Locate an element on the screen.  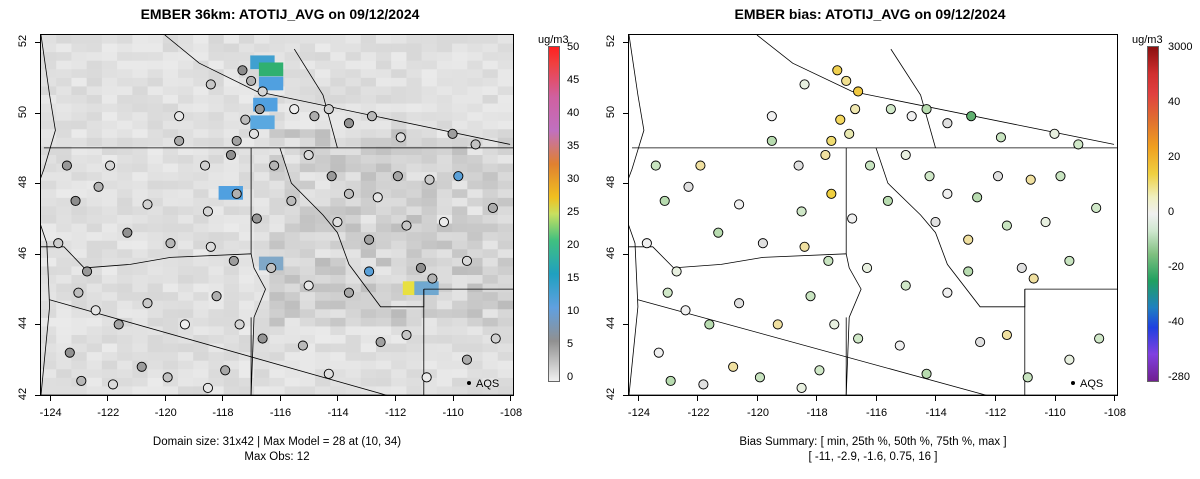
colorbar-tick-label: 25 is located at coordinates (573, 212).